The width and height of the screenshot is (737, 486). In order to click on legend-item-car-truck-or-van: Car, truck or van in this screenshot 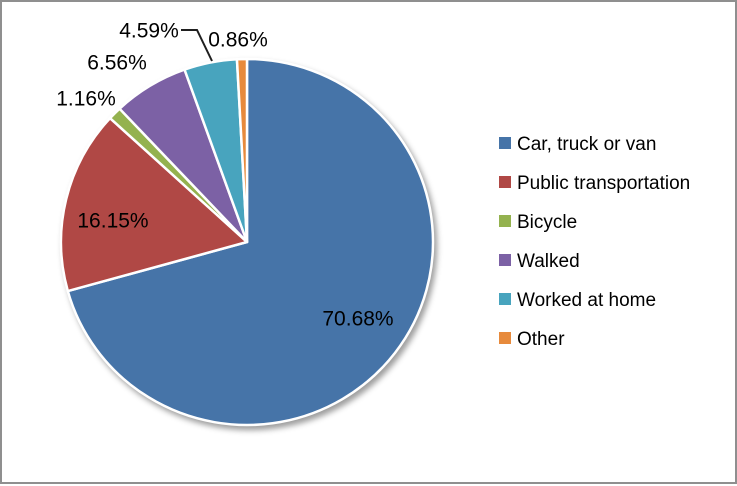, I will do `click(594, 144)`.